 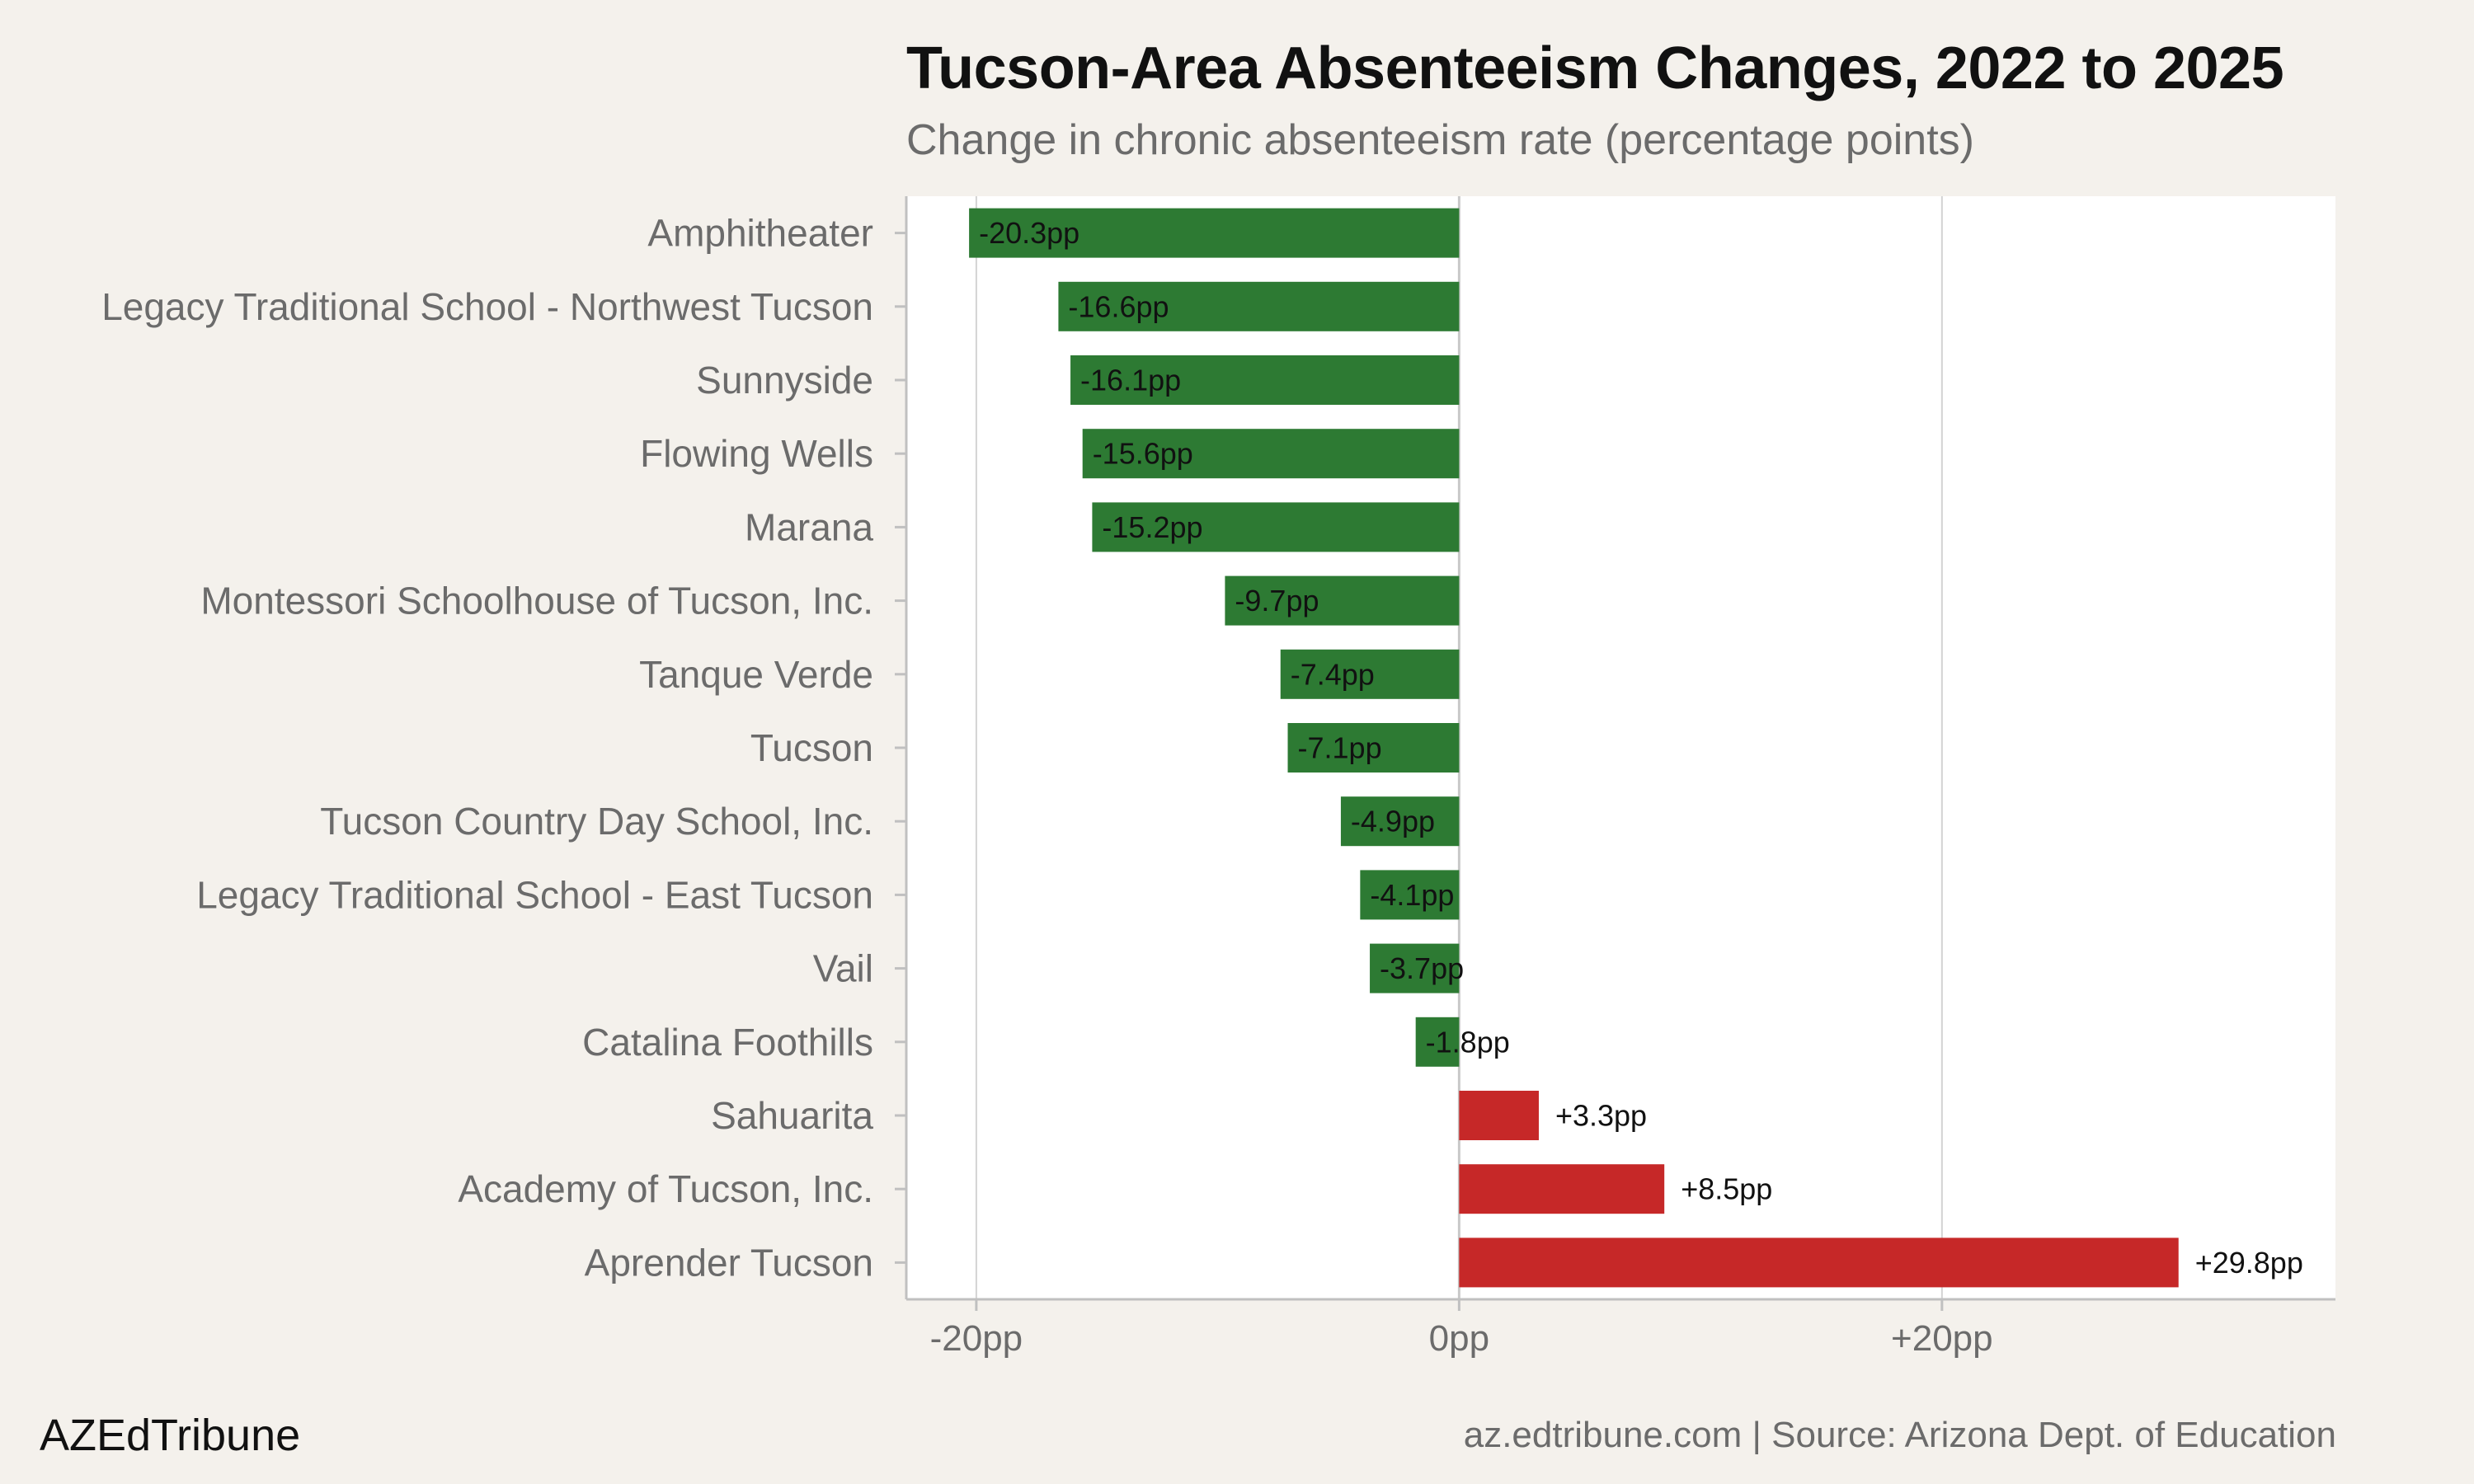 I want to click on data-label-9: -4.1pp, so click(x=1412, y=895).